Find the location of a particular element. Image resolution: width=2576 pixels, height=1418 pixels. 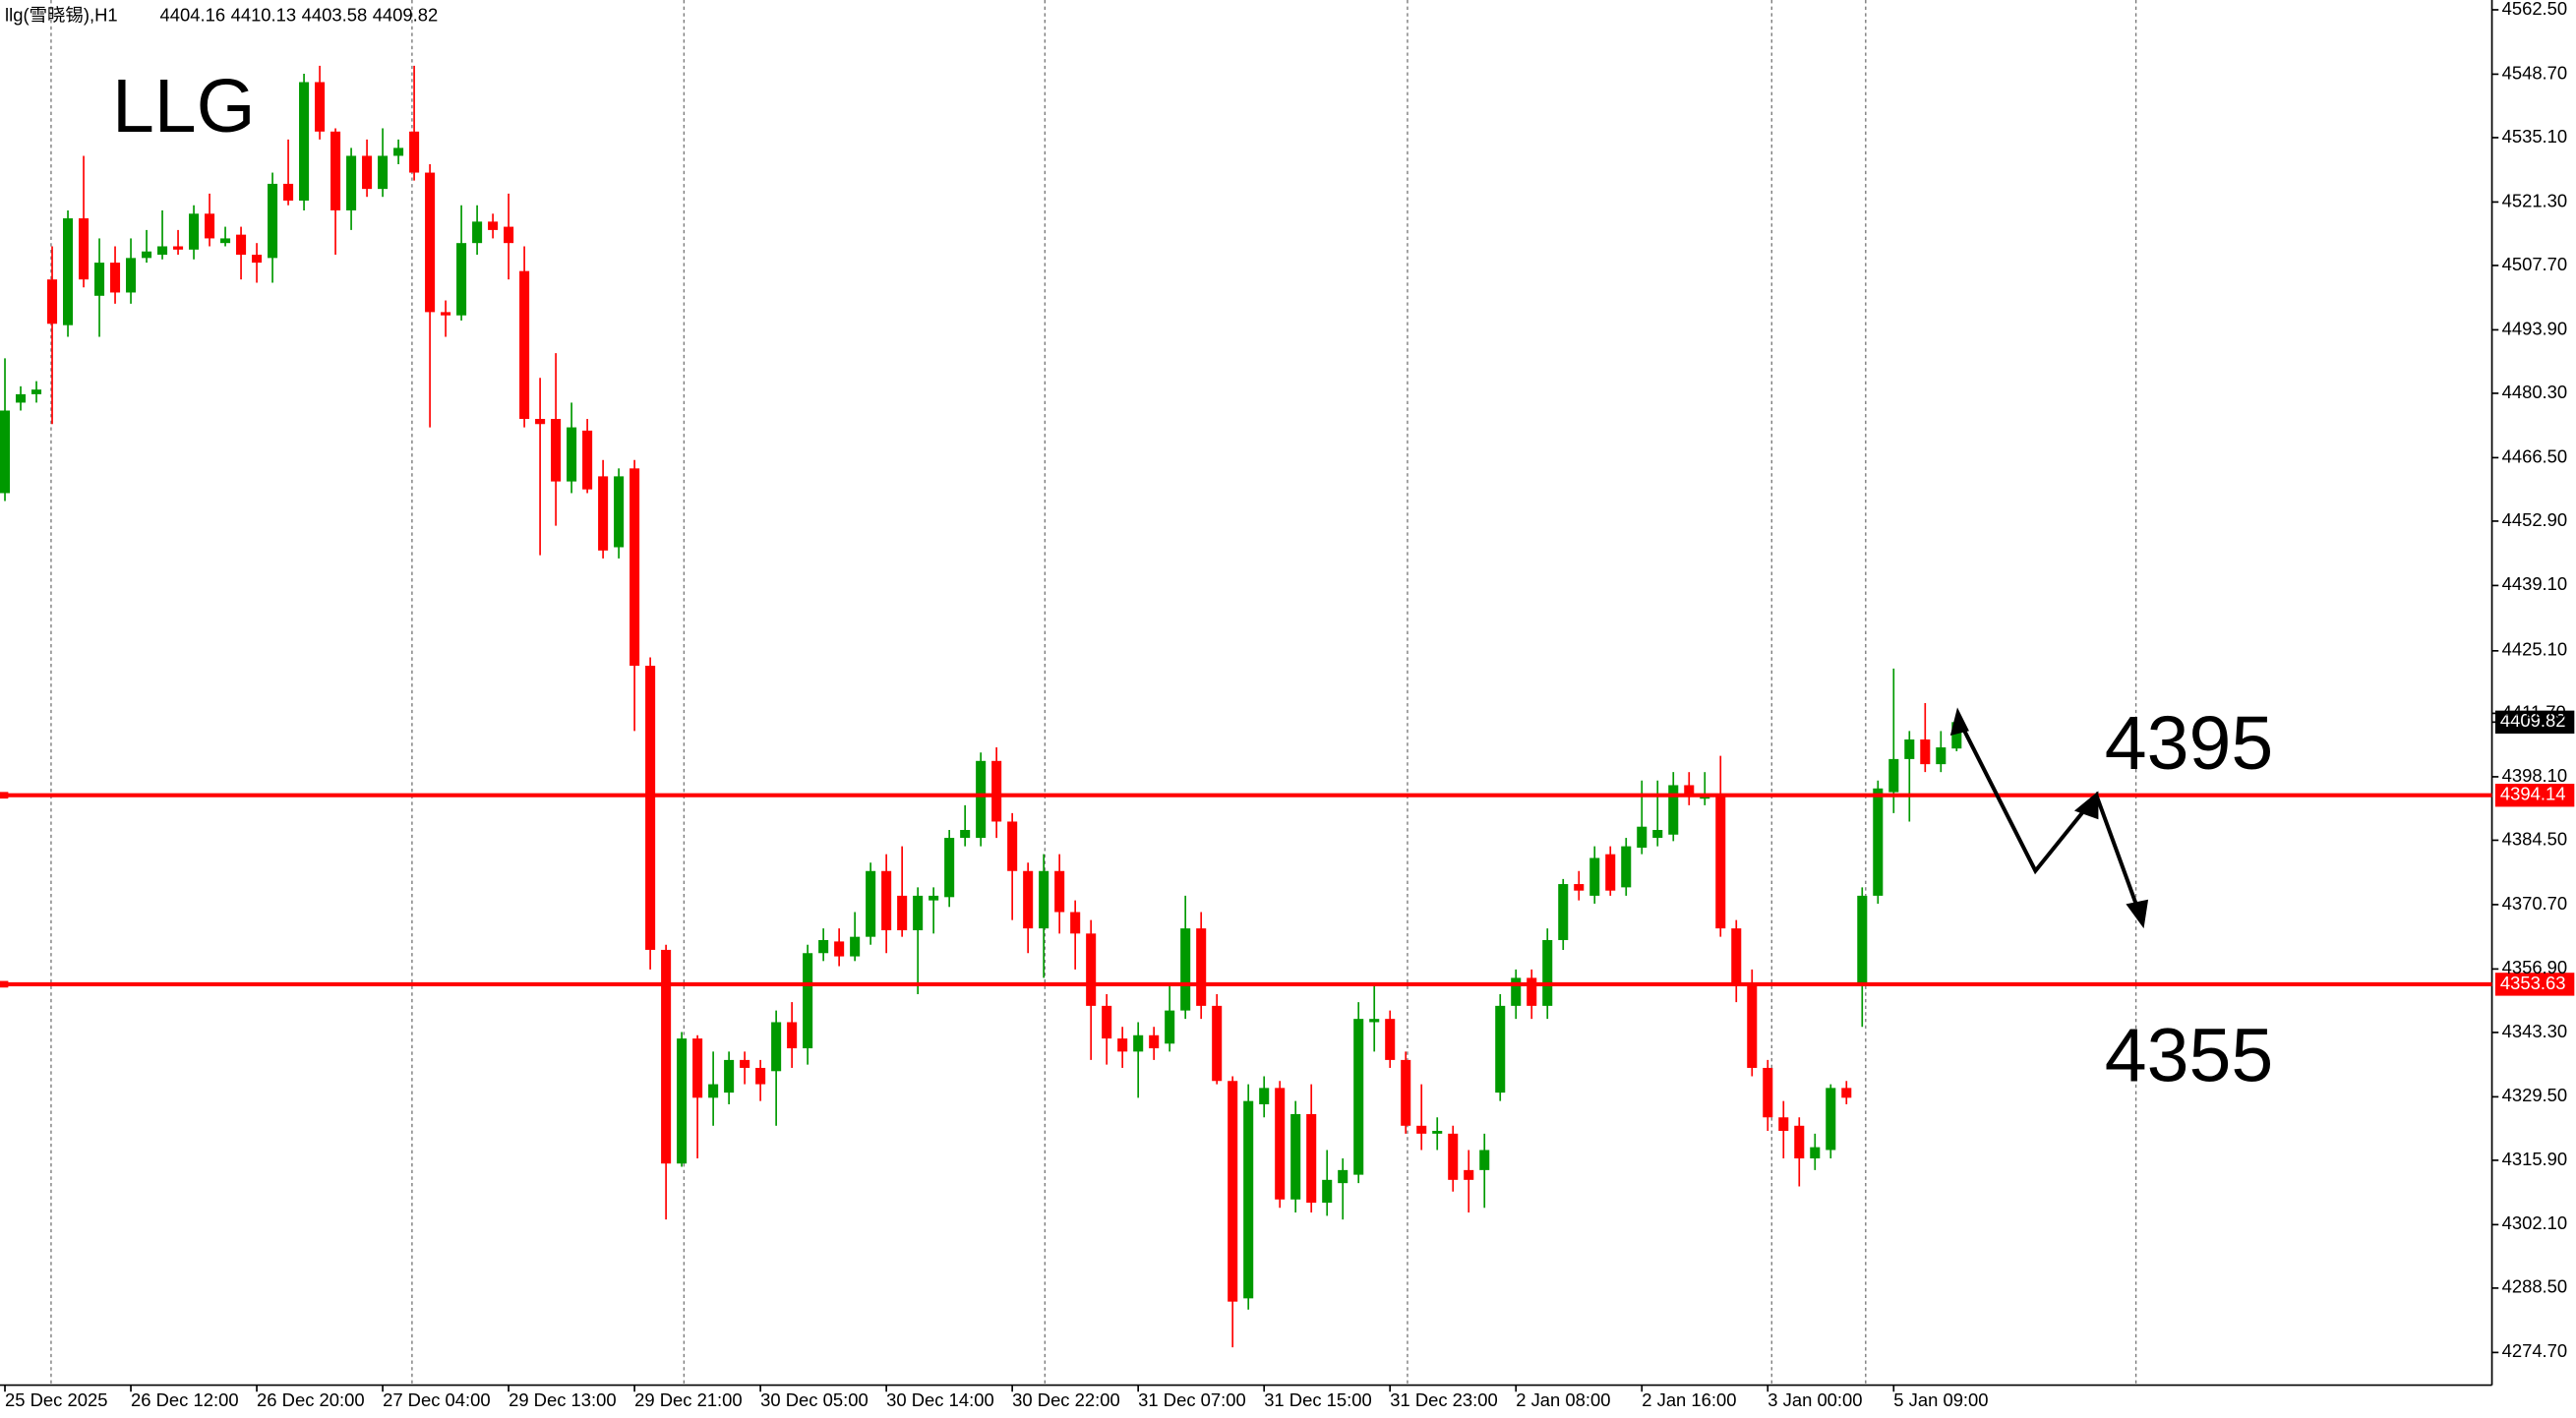

x-tick-label: 29 Dec 13:00 is located at coordinates (563, 1399).